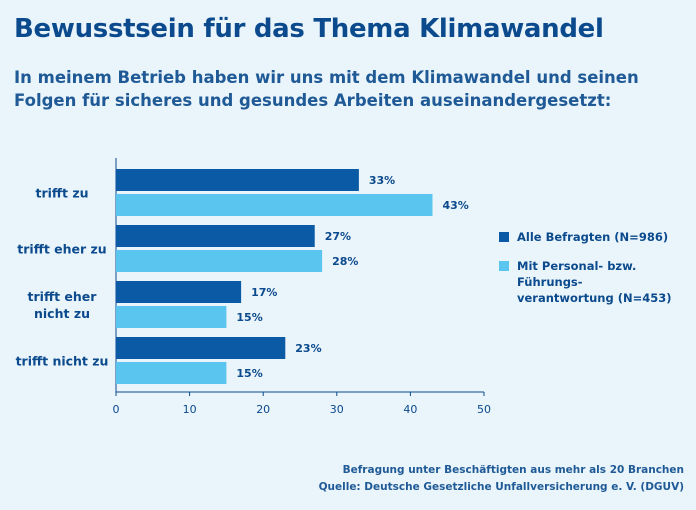 The width and height of the screenshot is (696, 510). I want to click on legend-label-managers-line2: verantwortung (N=453), so click(594, 298).